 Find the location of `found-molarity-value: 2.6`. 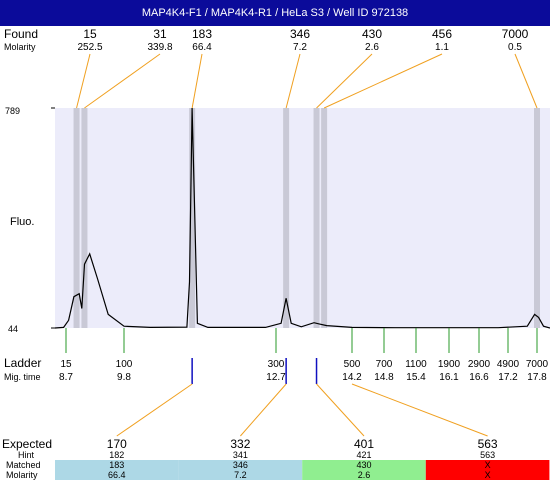

found-molarity-value: 2.6 is located at coordinates (372, 47).